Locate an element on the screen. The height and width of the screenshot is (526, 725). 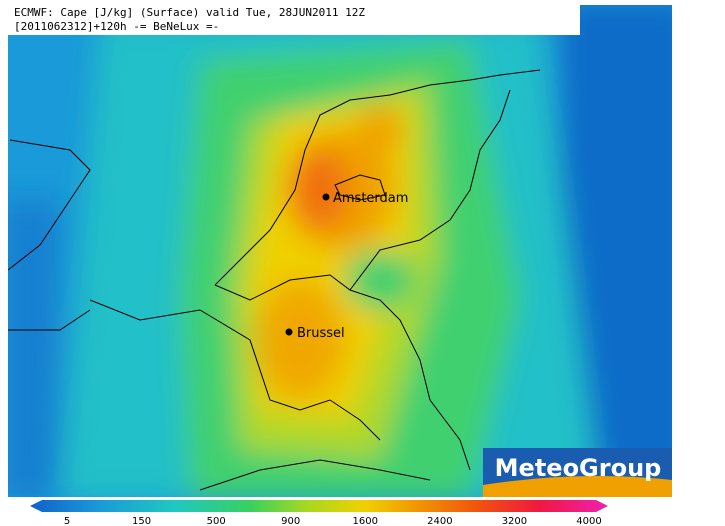
header-box is located at coordinates (294, 20).